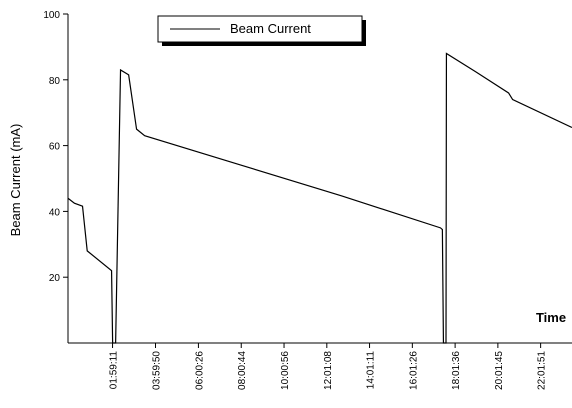 The height and width of the screenshot is (408, 572). What do you see at coordinates (199, 370) in the screenshot?
I see `x-tick-label: 06:00:26` at bounding box center [199, 370].